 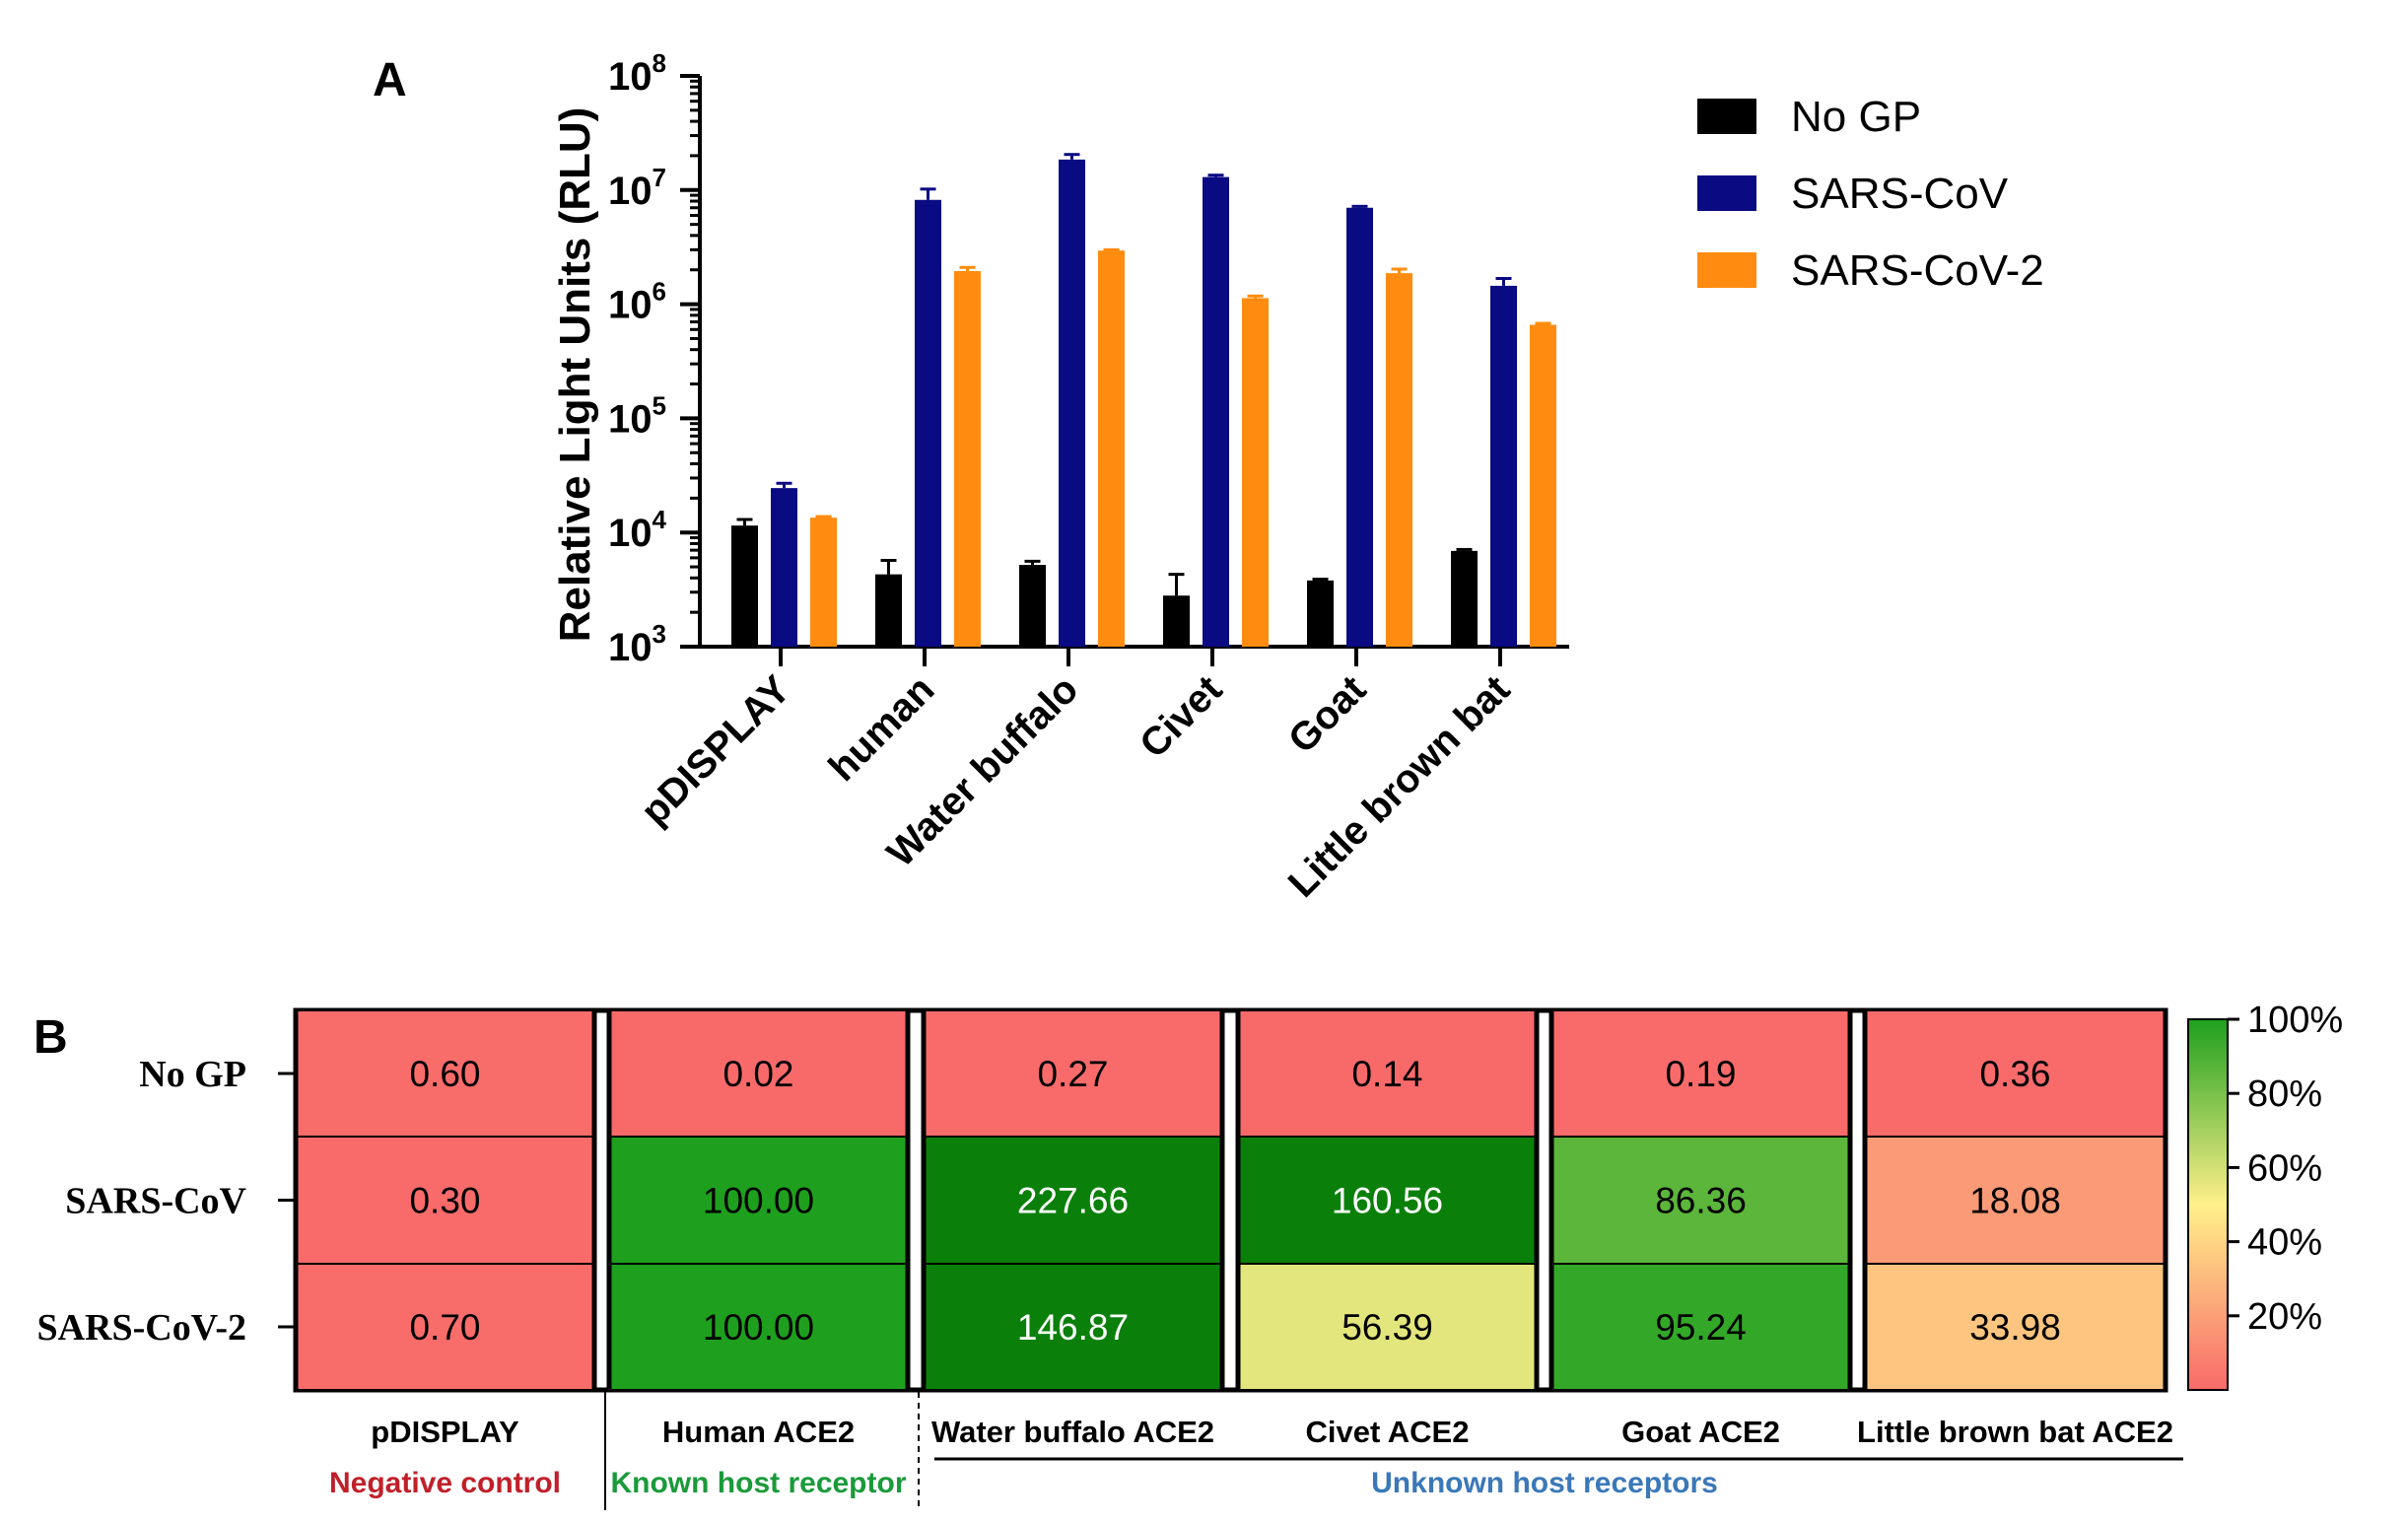 I want to click on y-tick-label: 10⁸, so click(x=637, y=73).